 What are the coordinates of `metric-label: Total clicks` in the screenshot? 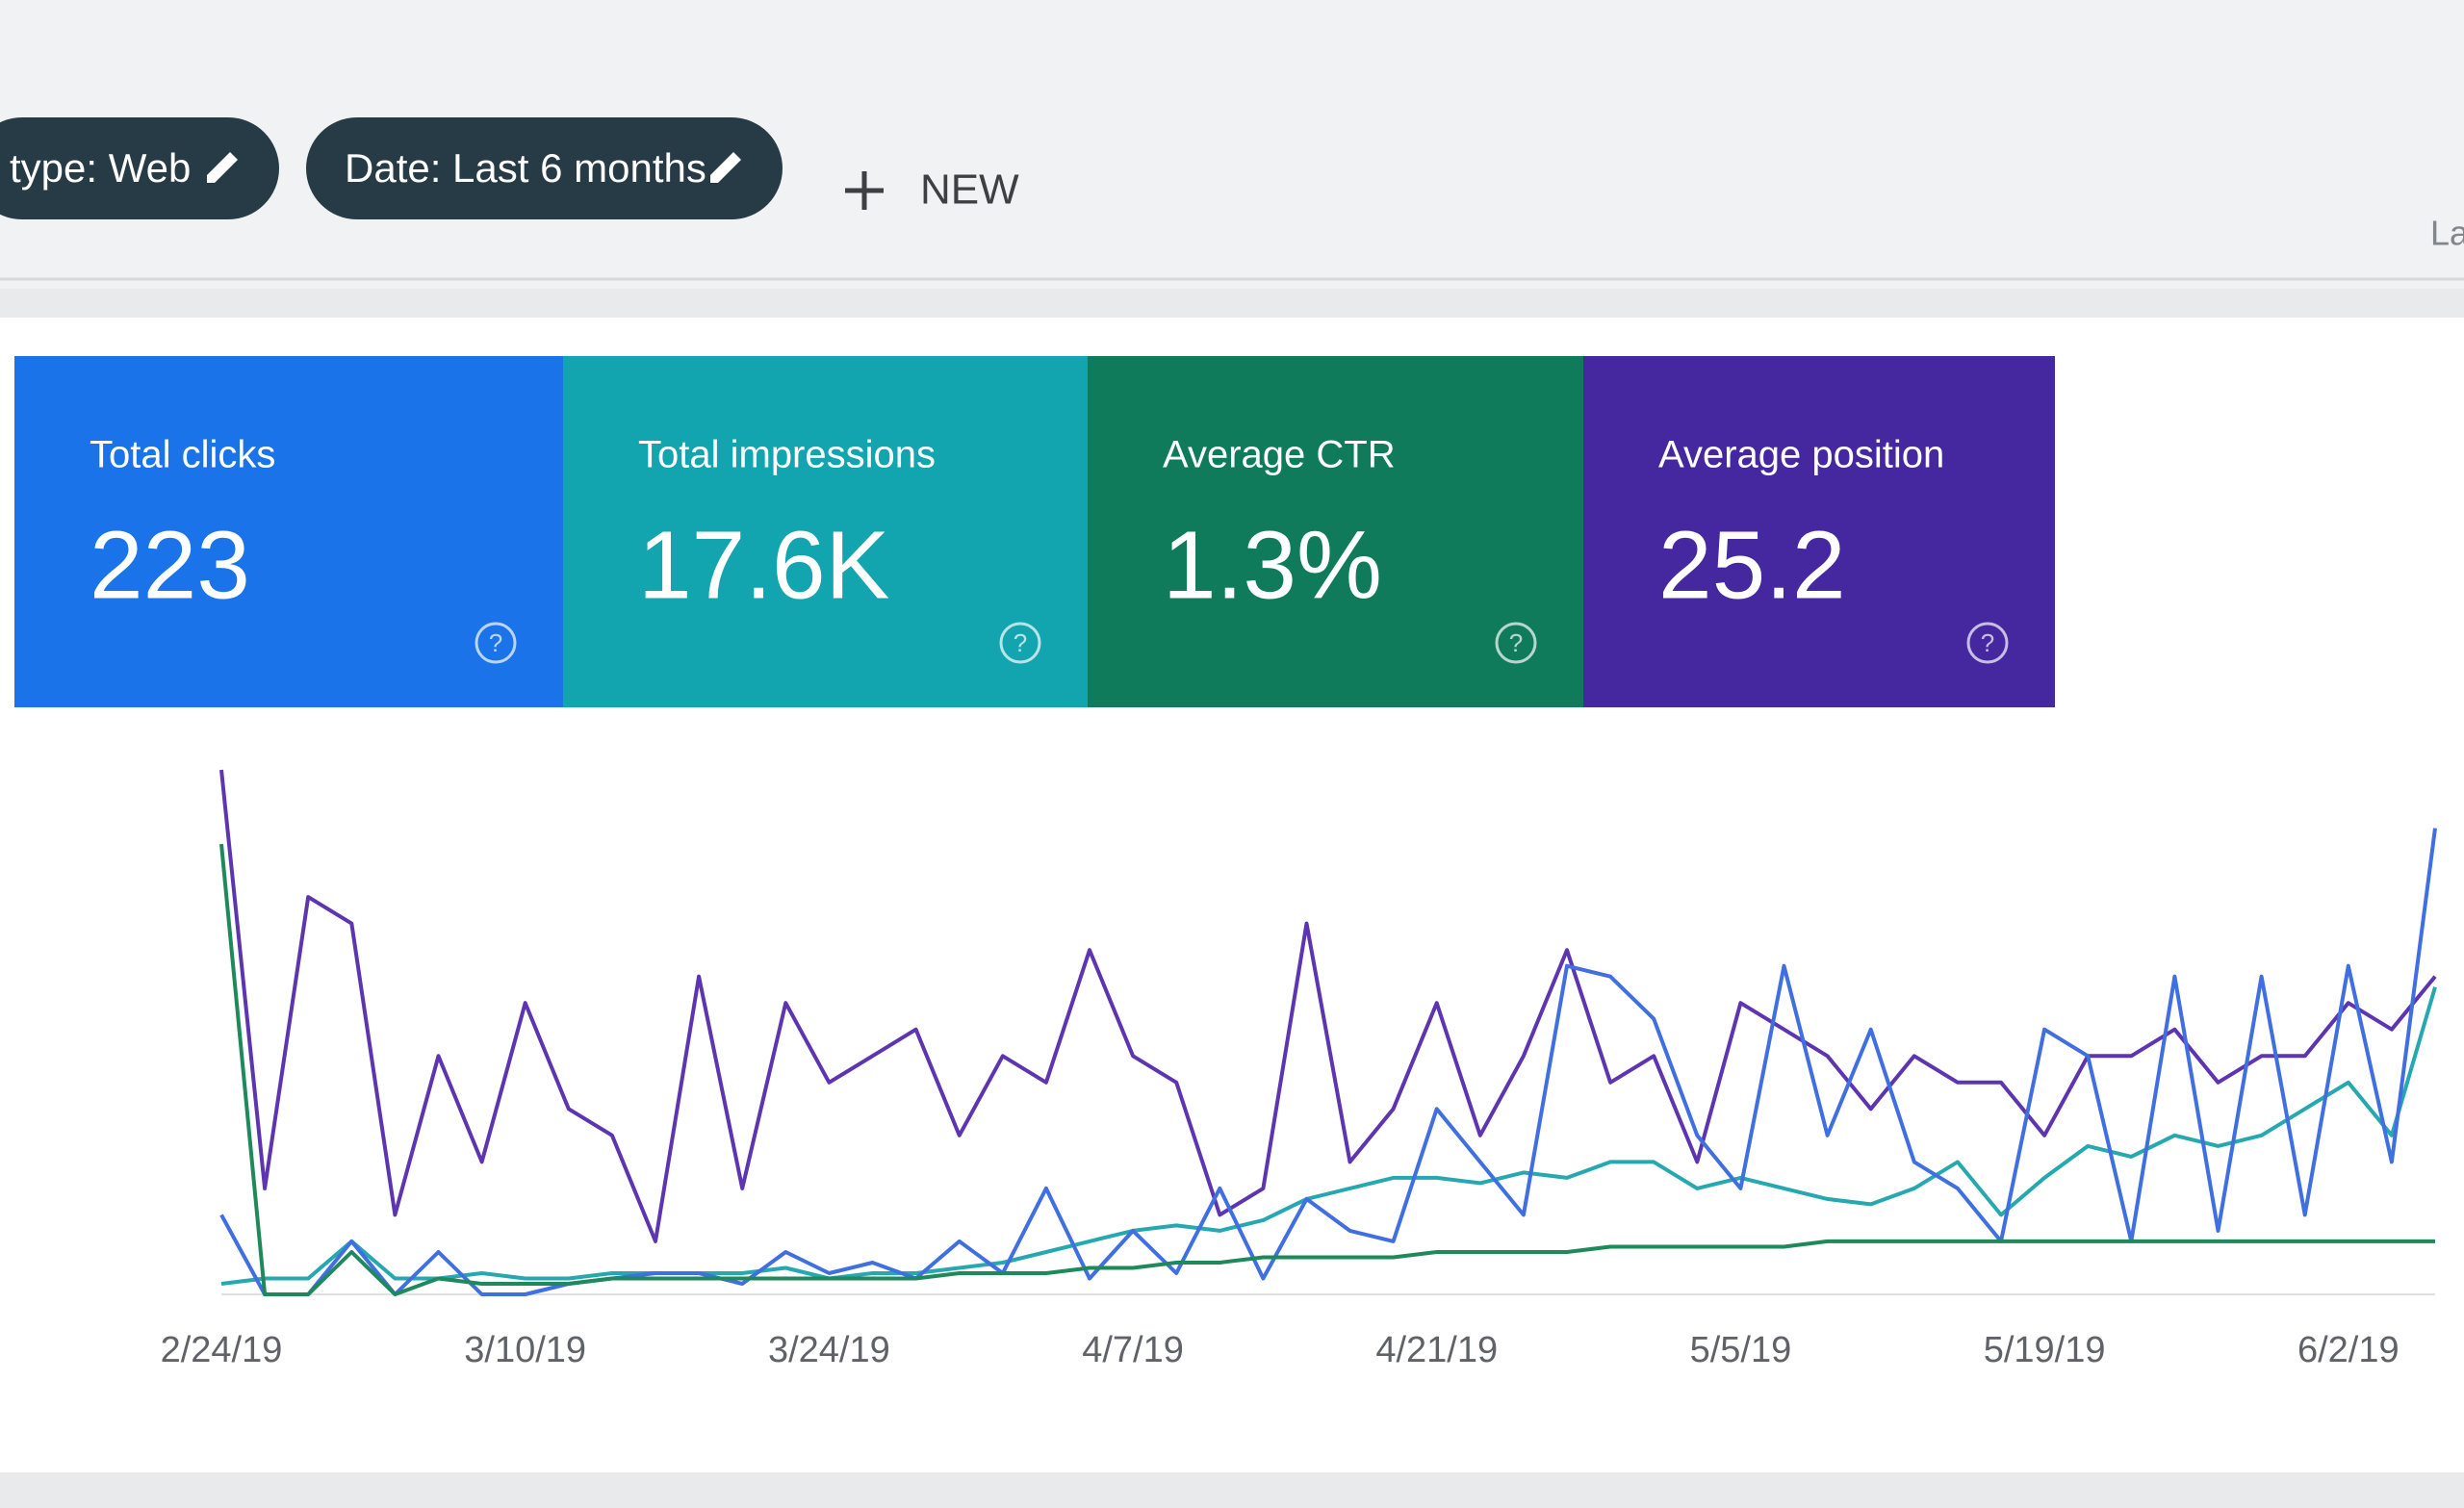 It's located at (182, 455).